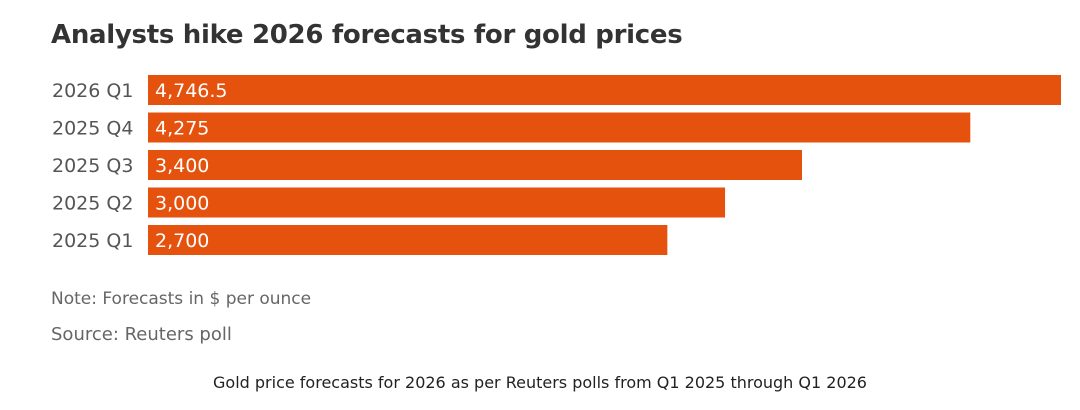 The width and height of the screenshot is (1080, 410). I want to click on value-label: 3,000, so click(182, 204).